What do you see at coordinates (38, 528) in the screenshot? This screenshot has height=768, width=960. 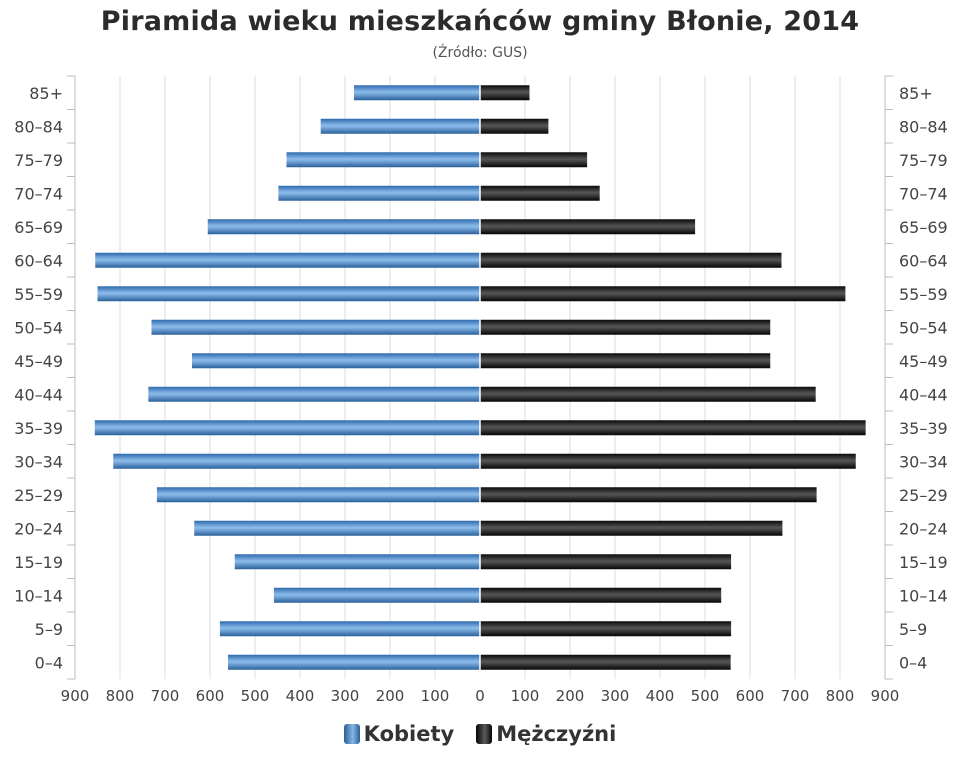 I see `category-label-left: 20–24` at bounding box center [38, 528].